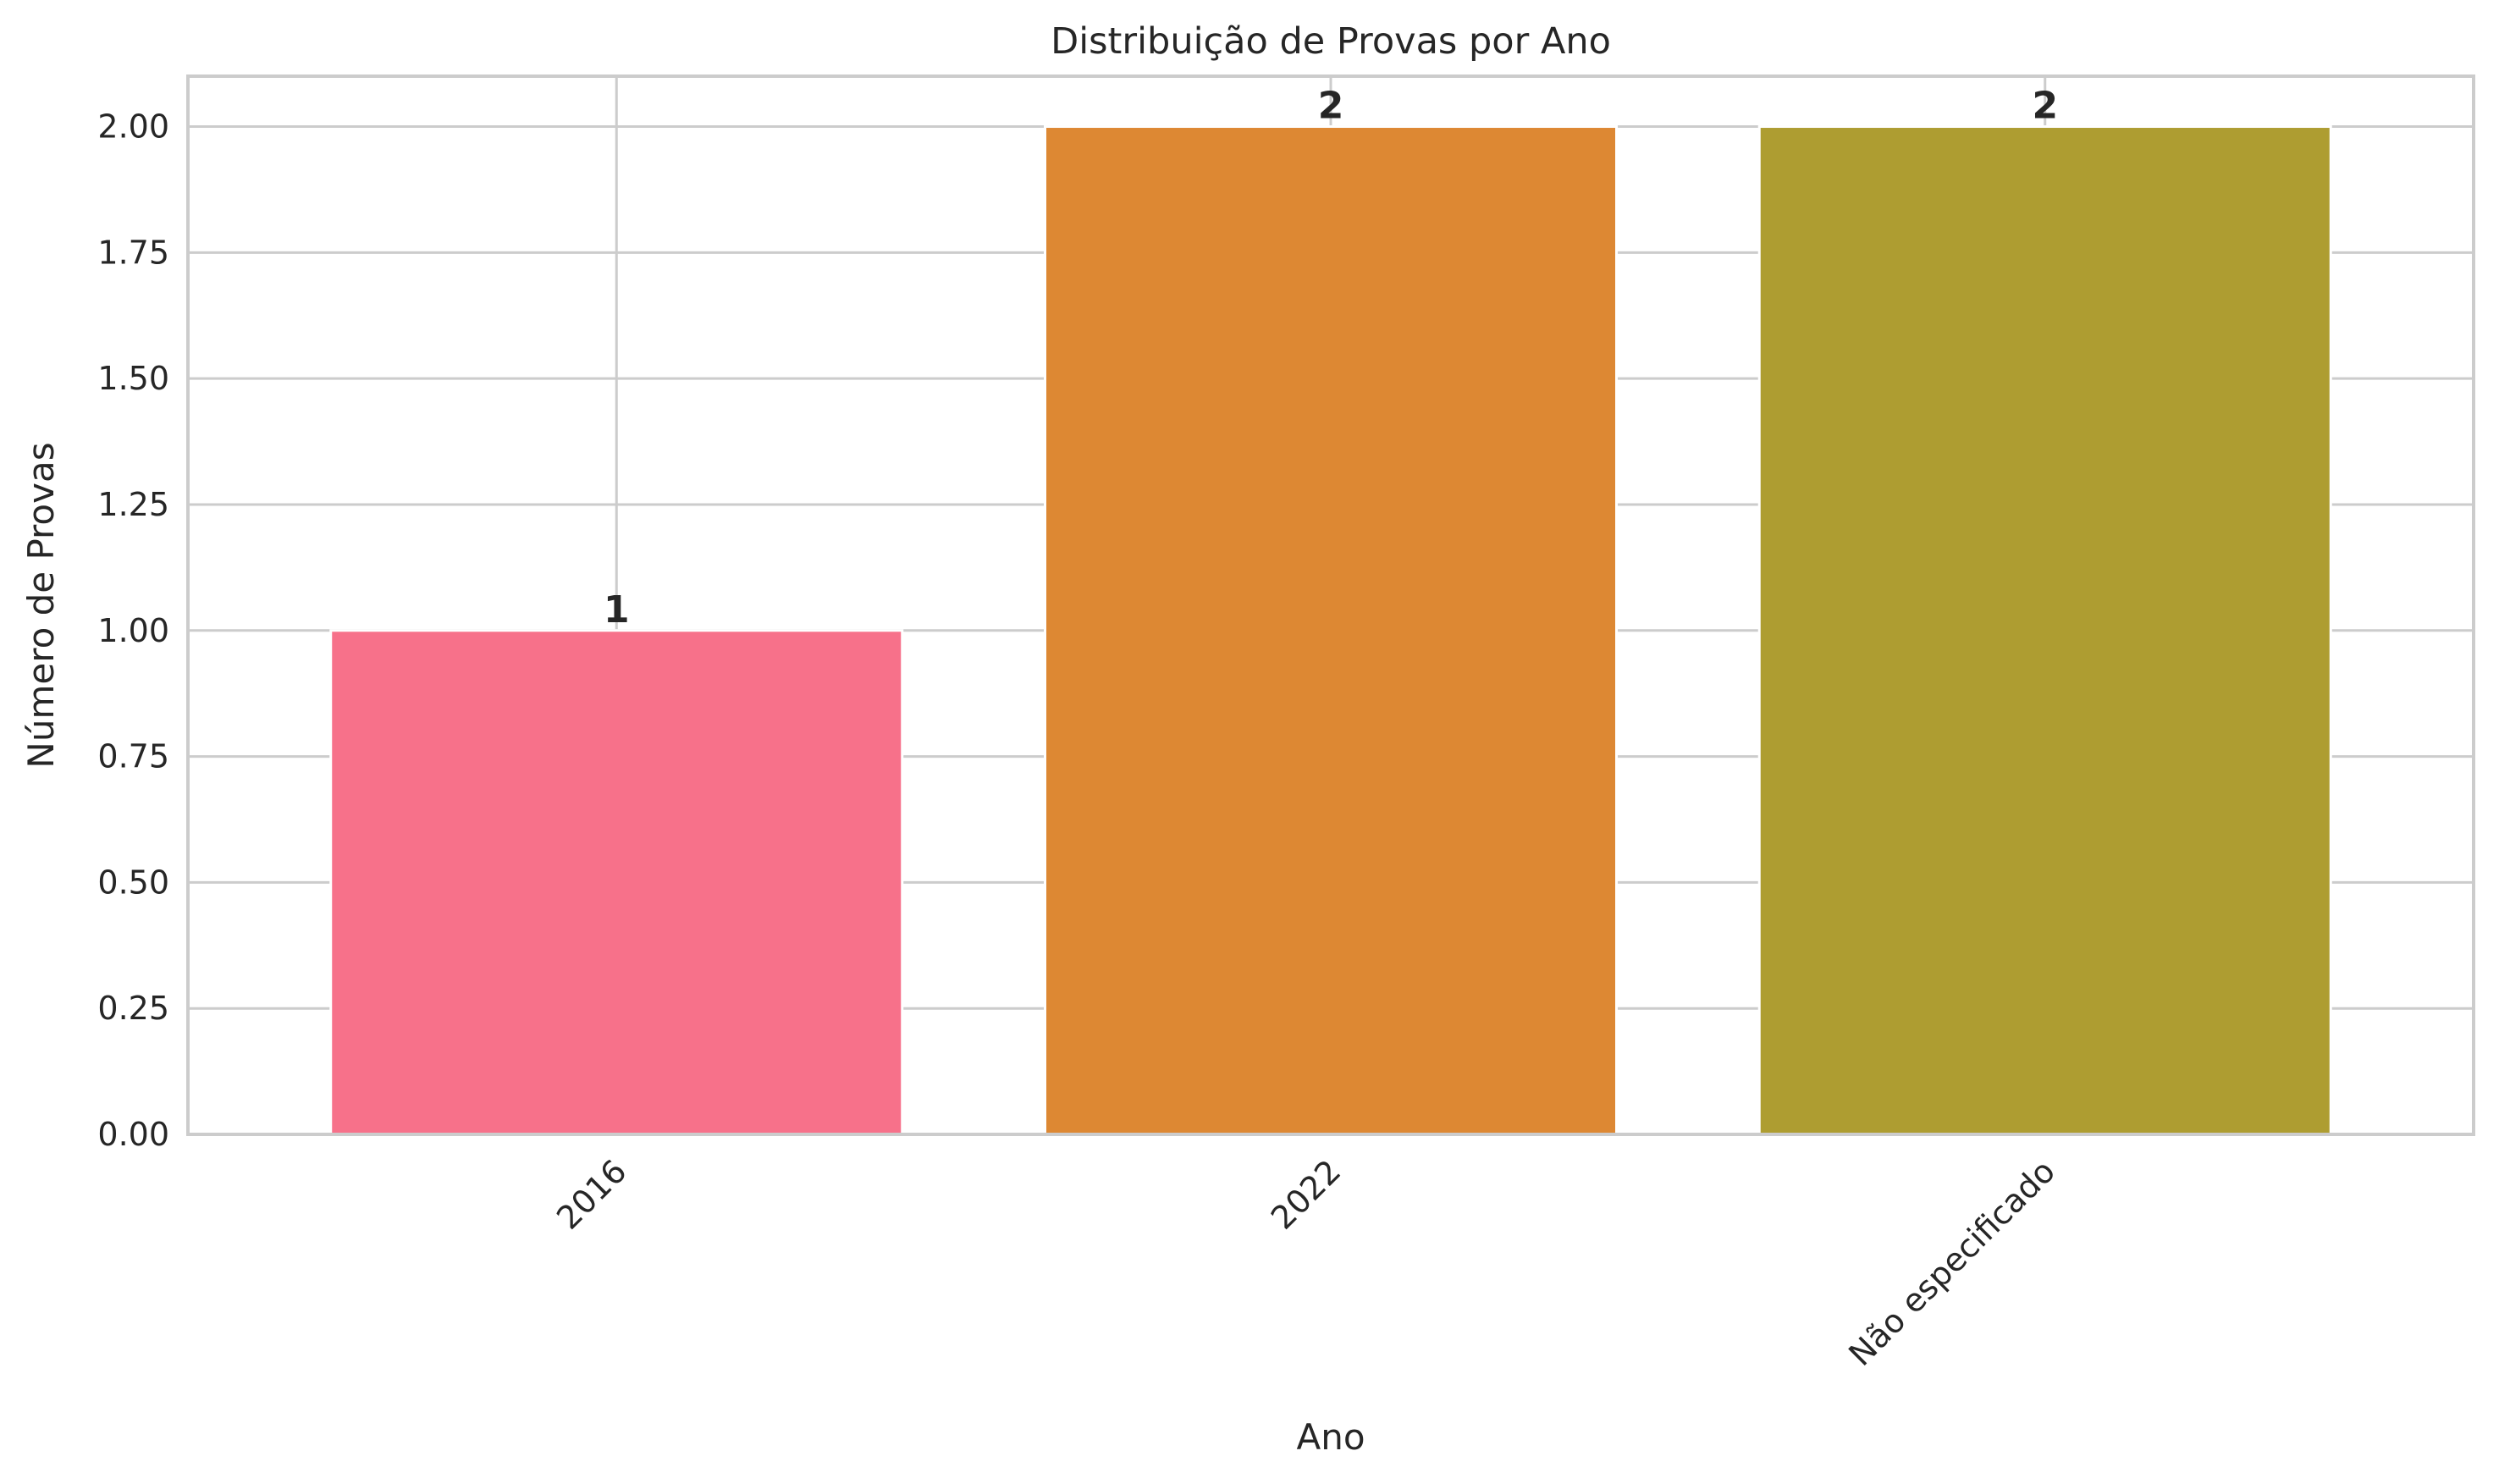  Describe the element at coordinates (1305, 1262) in the screenshot. I see `x-tick-labels: 2016 2022 Não especificado` at that location.